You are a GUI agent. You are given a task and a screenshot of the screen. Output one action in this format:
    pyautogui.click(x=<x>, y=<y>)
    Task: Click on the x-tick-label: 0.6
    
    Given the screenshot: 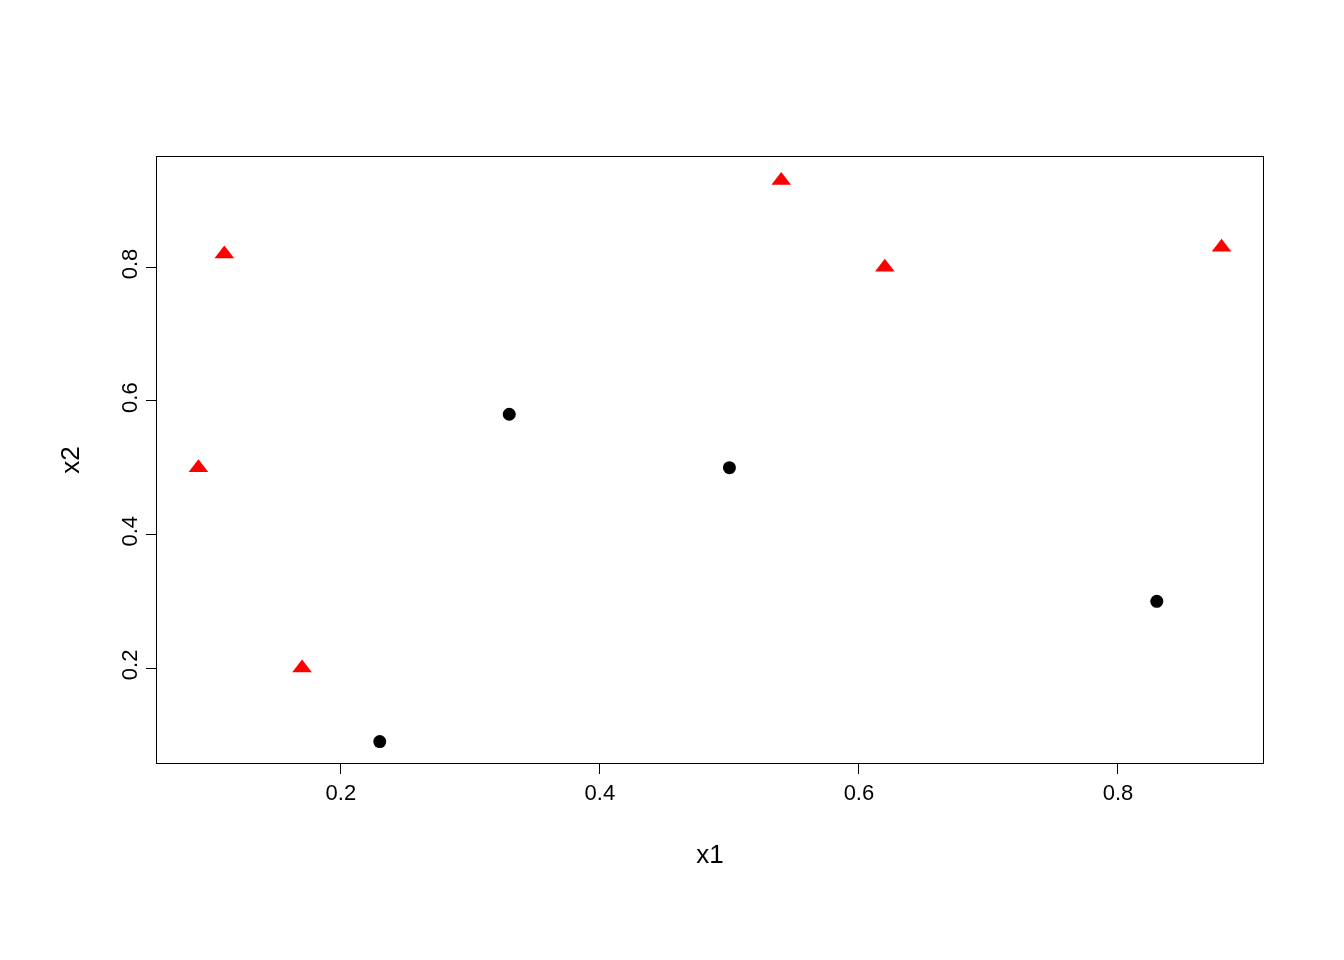 What is the action you would take?
    pyautogui.click(x=859, y=793)
    